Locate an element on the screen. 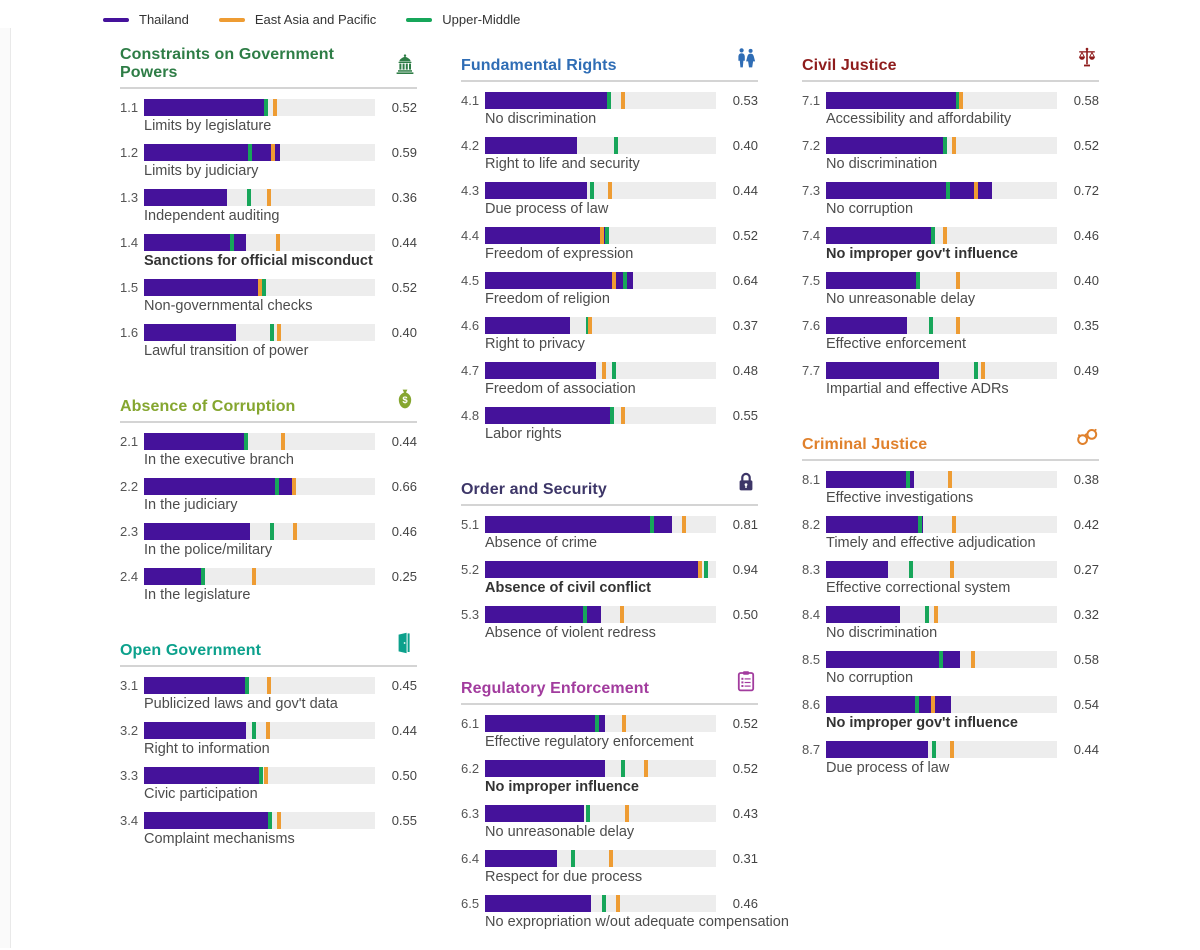  indicator-number: 1.5 is located at coordinates (129, 287).